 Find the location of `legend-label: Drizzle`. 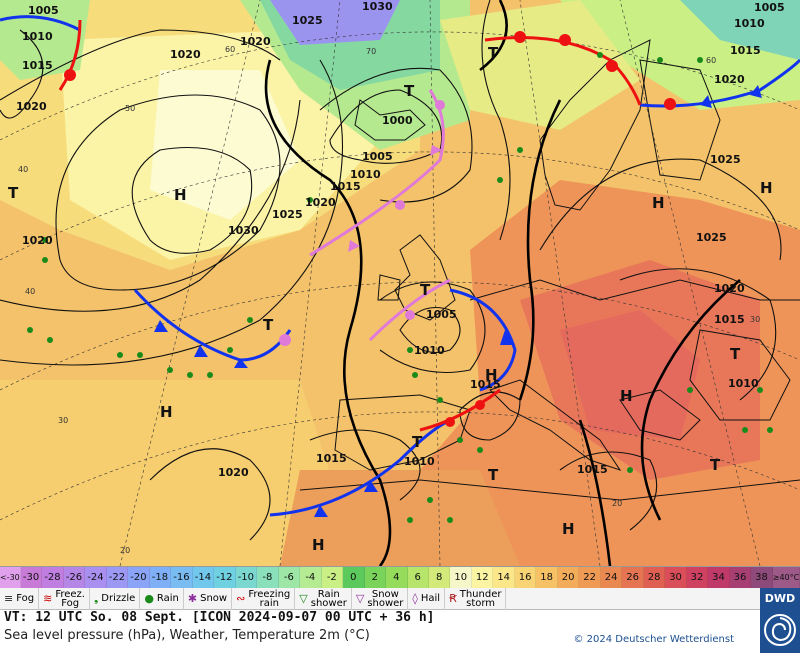

legend-label: Drizzle is located at coordinates (118, 598).